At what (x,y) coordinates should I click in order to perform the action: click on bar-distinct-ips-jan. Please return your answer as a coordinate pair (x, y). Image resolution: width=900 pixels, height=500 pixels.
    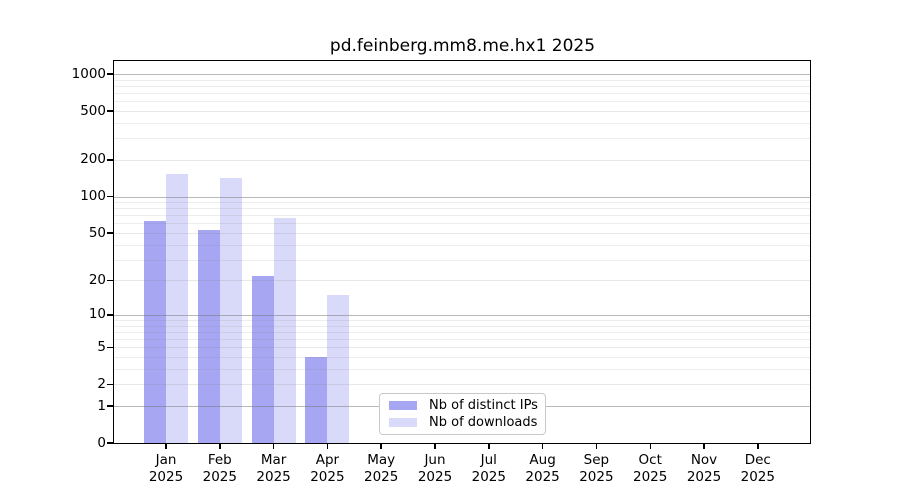
    Looking at the image, I should click on (155, 331).